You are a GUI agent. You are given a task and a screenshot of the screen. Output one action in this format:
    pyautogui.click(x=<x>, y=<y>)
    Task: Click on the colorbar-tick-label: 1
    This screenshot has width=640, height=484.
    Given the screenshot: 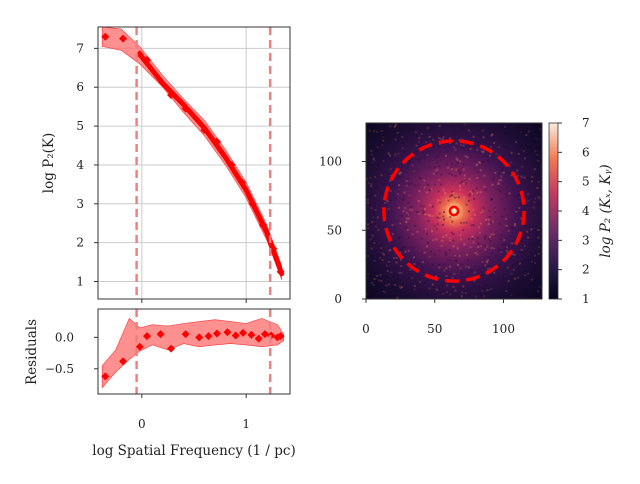 What is the action you would take?
    pyautogui.click(x=586, y=299)
    